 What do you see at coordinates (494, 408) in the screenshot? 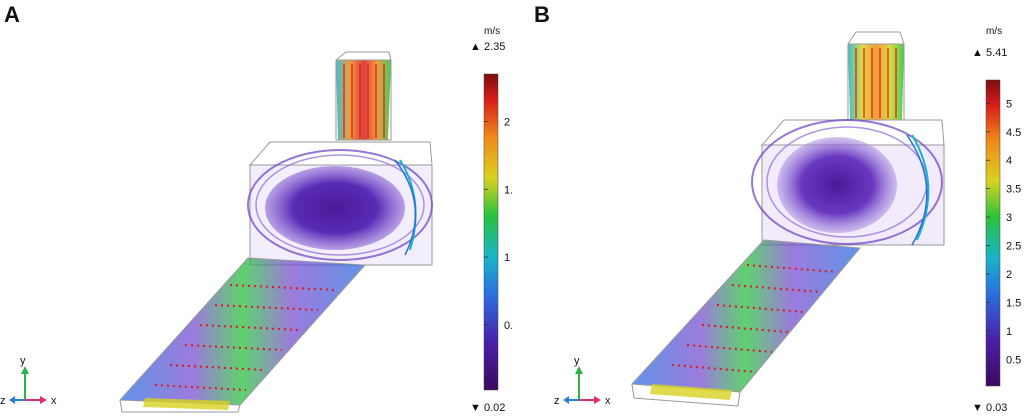
I see `colorbar-min-label: 0.02` at bounding box center [494, 408].